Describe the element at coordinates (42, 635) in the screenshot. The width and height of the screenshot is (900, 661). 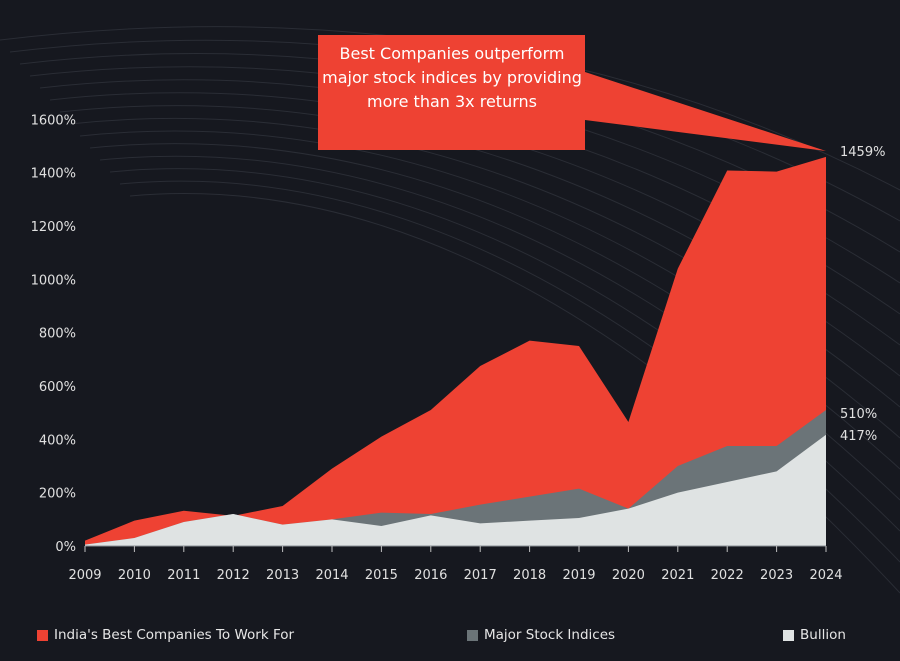
I see `legend-swatch-red` at that location.